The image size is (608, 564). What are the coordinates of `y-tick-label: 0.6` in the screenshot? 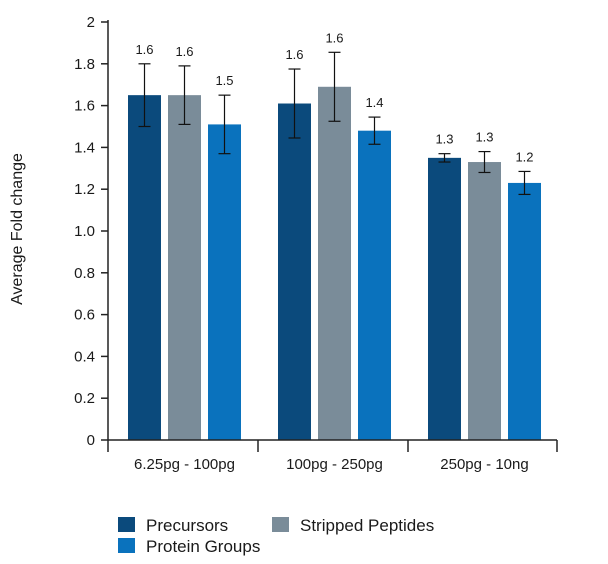 It's located at (84, 315).